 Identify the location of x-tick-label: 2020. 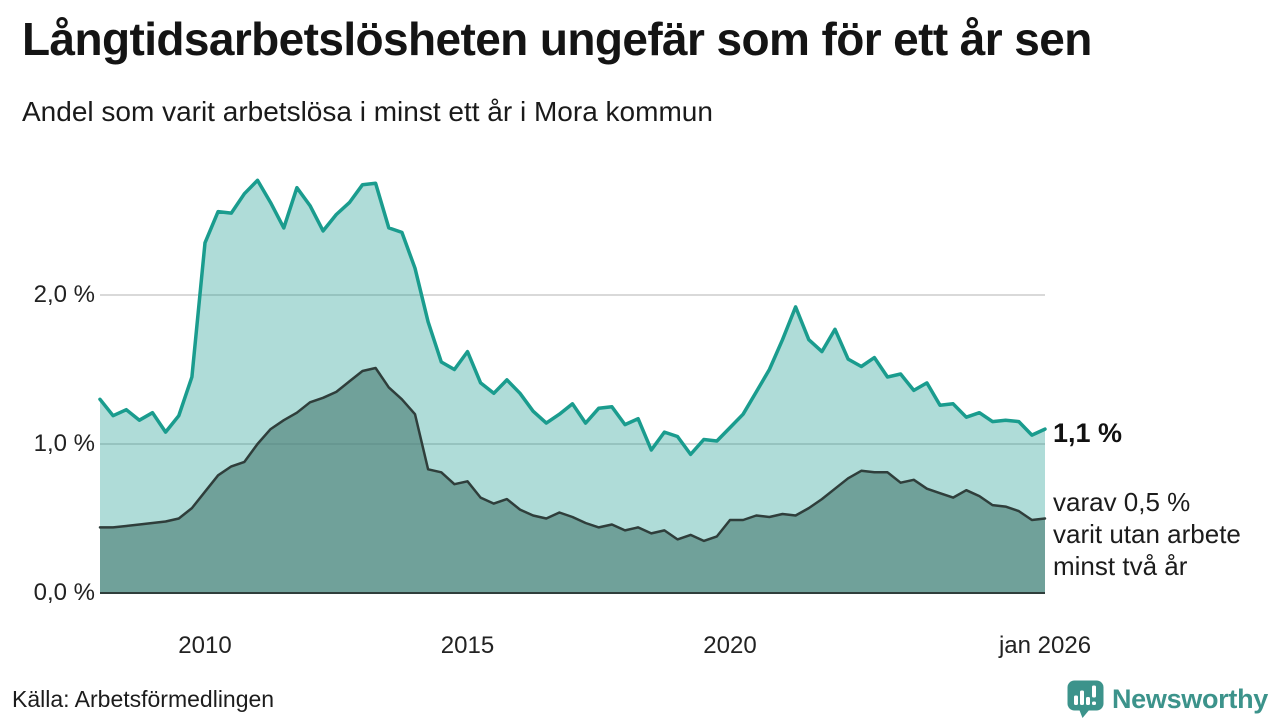
(730, 645).